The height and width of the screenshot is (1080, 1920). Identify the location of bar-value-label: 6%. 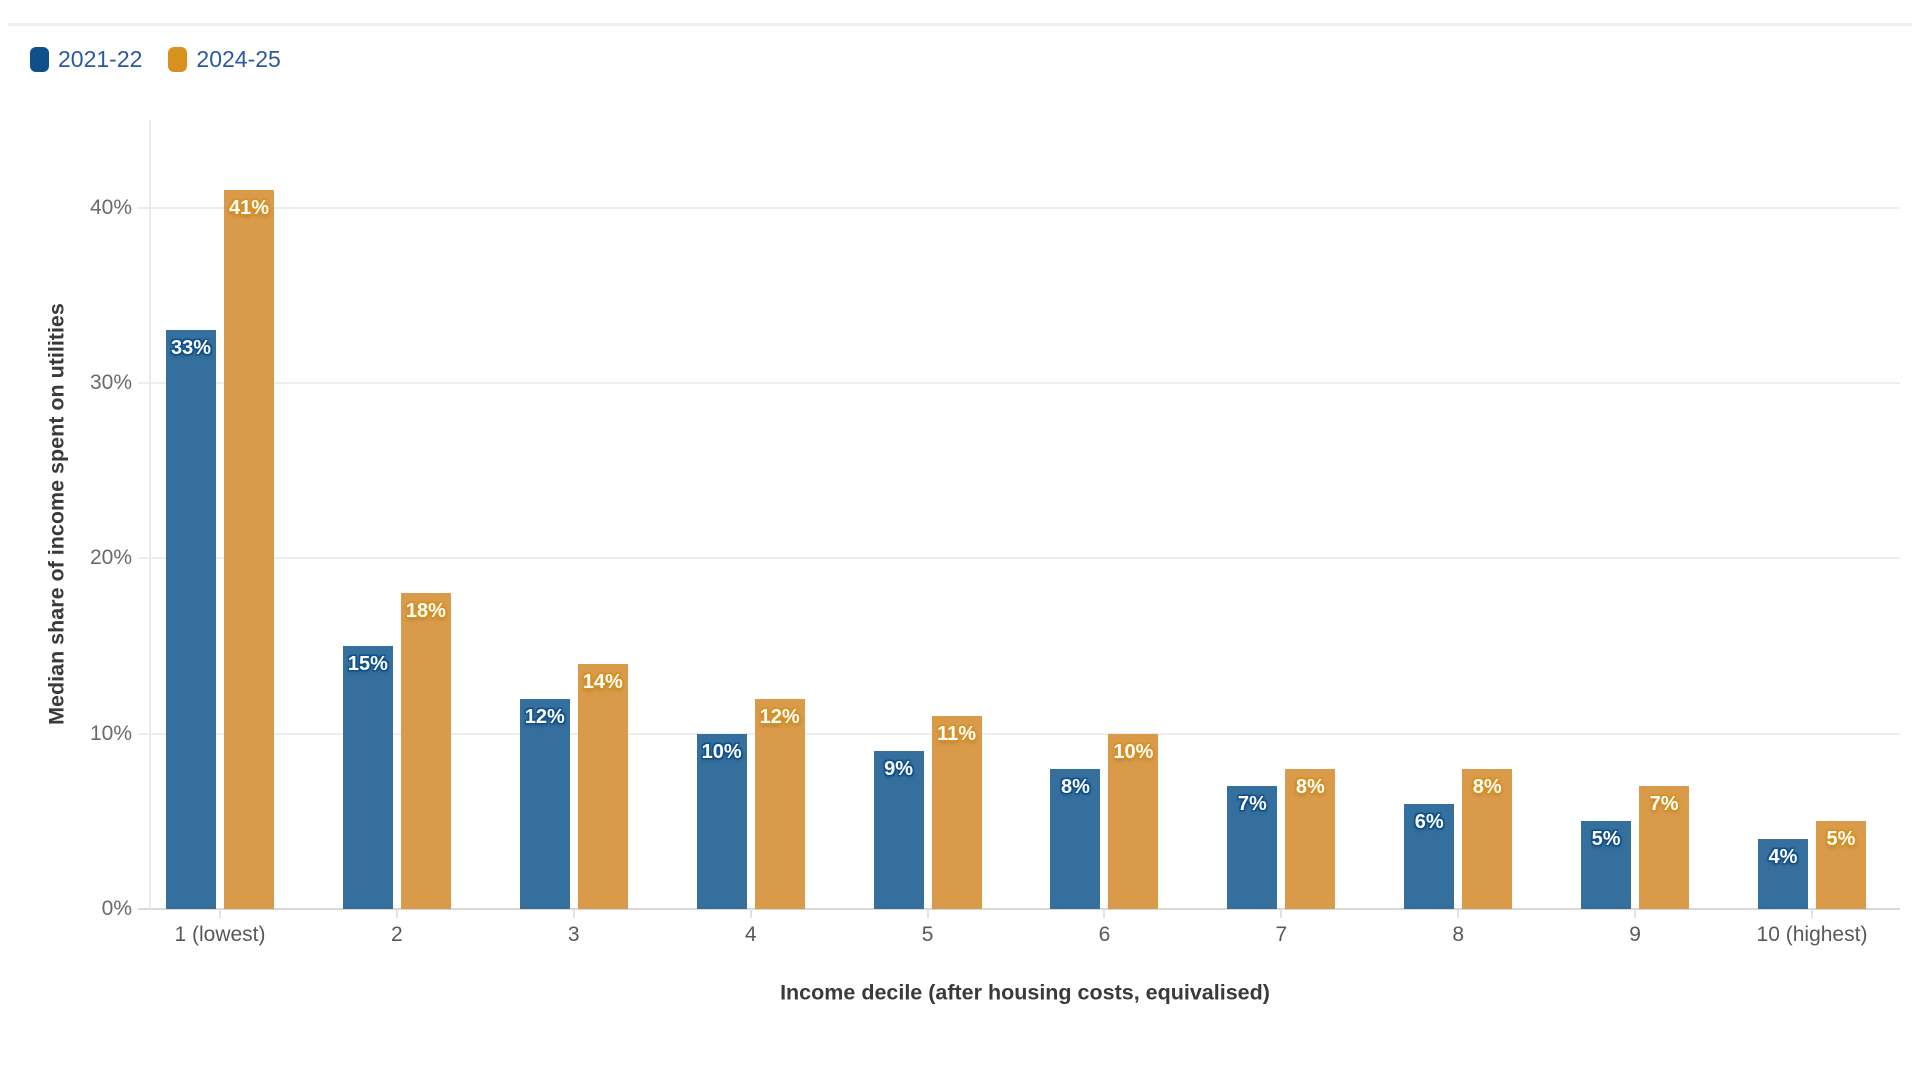
(1429, 821).